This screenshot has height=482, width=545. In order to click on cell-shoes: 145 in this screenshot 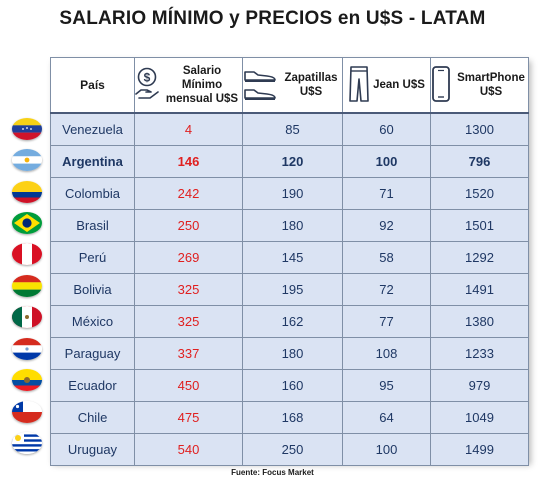, I will do `click(292, 257)`.